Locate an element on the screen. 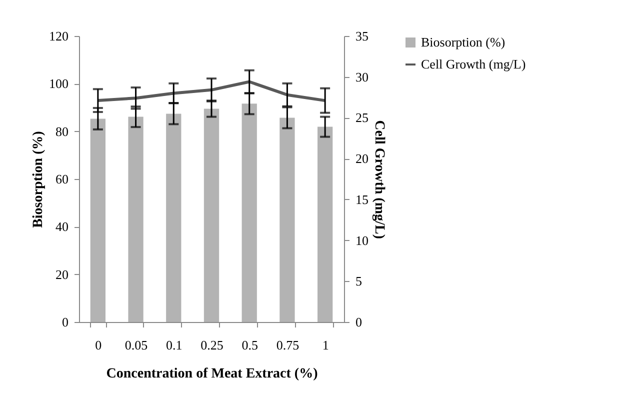 Image resolution: width=624 pixels, height=407 pixels. y2-tick-label: 35 is located at coordinates (362, 36).